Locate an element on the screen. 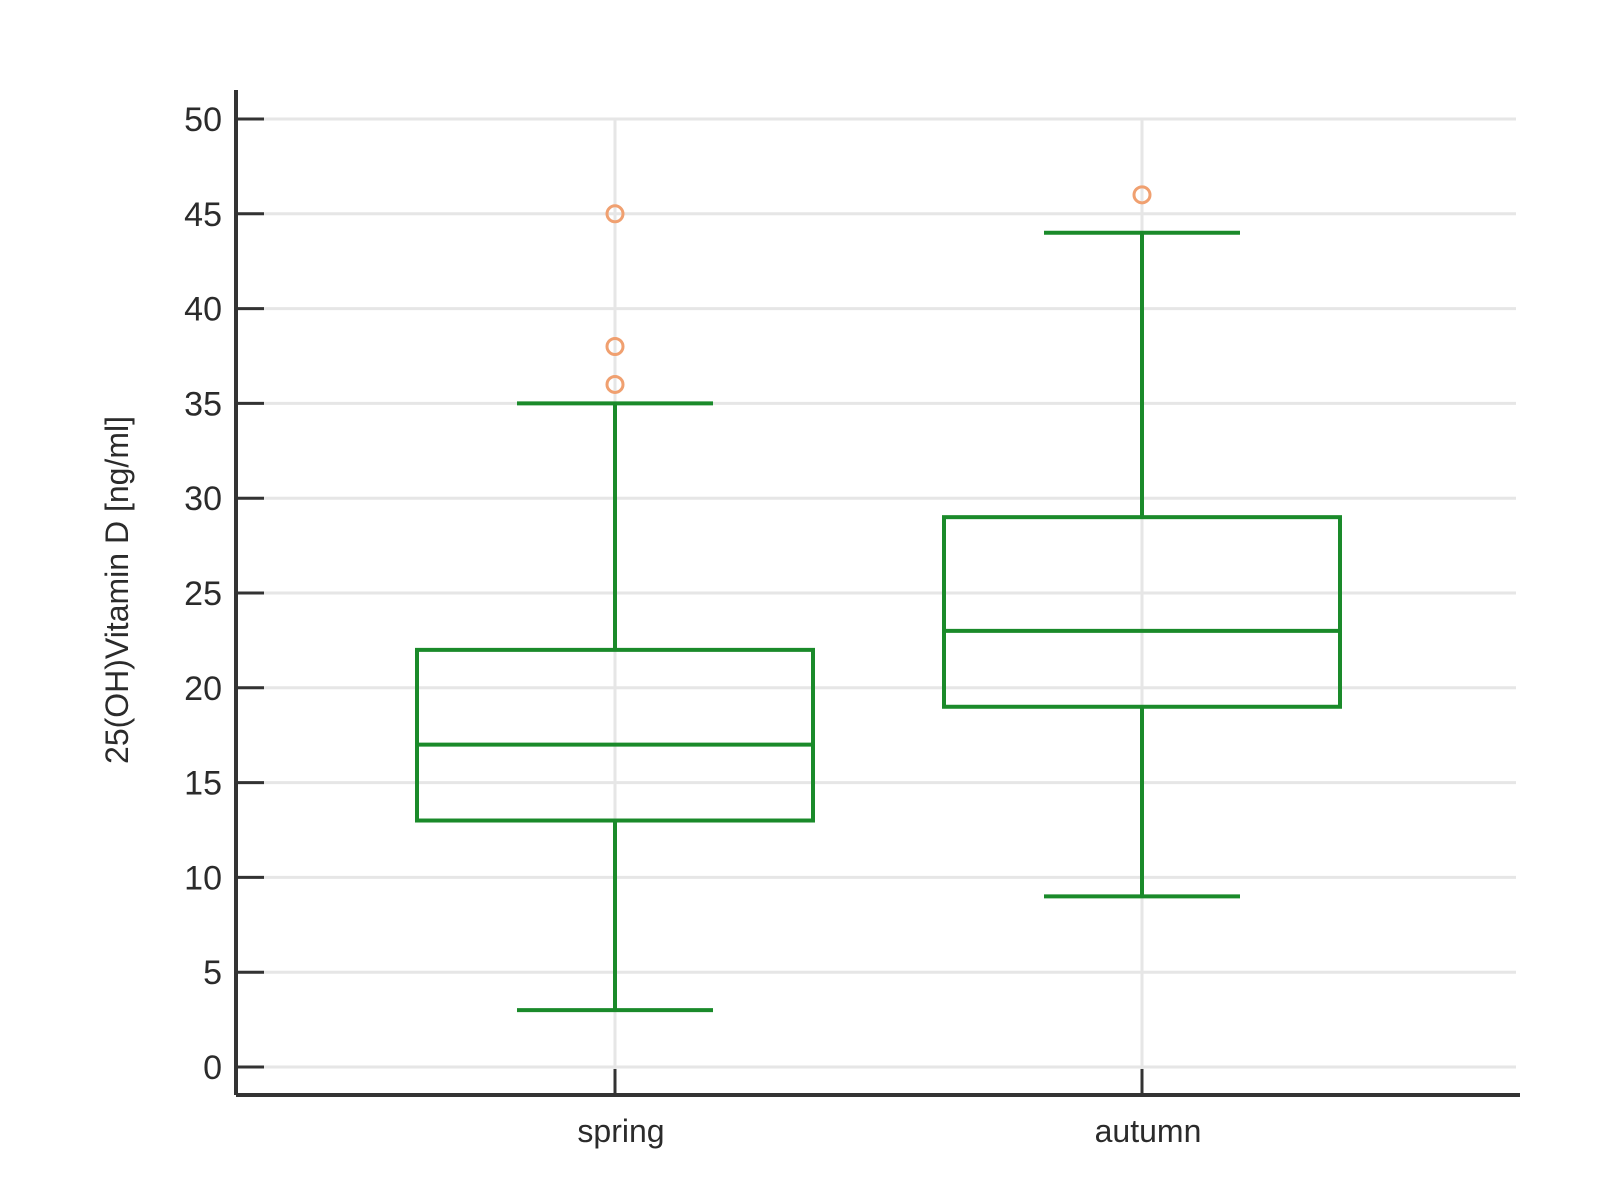 The image size is (1606, 1202). y-tick-label: 40 is located at coordinates (203, 310).